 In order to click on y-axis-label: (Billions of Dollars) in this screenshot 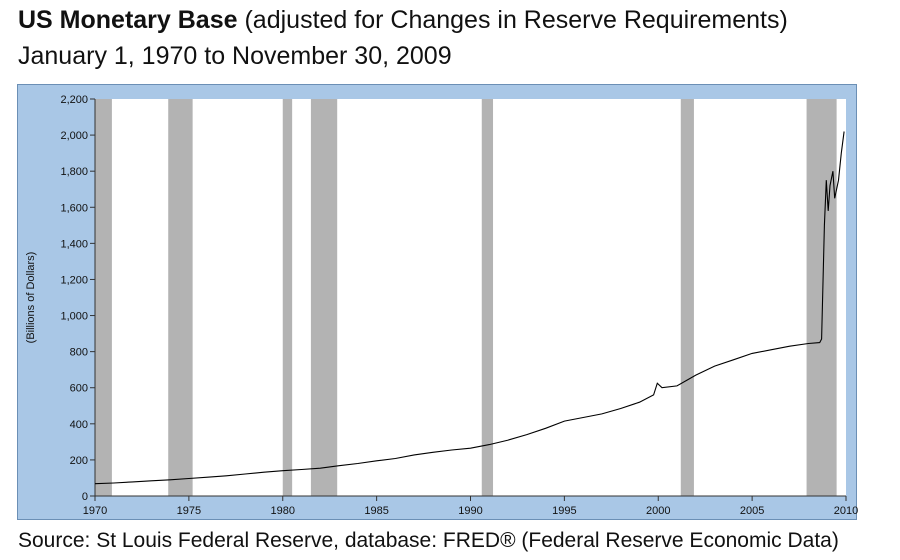, I will do `click(31, 298)`.